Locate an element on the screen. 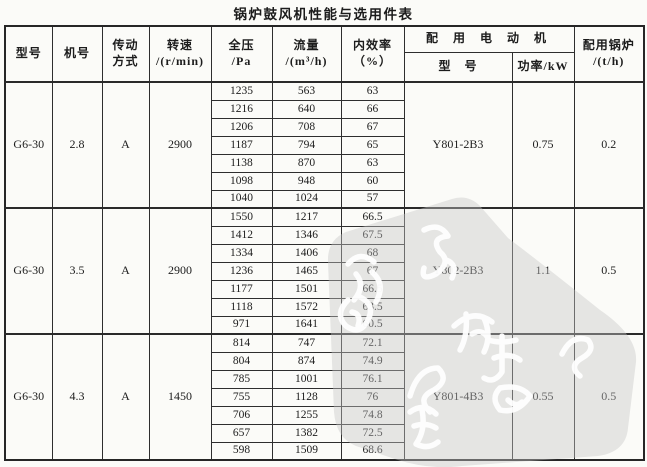  cell-motor-power: 0.55 is located at coordinates (543, 397).